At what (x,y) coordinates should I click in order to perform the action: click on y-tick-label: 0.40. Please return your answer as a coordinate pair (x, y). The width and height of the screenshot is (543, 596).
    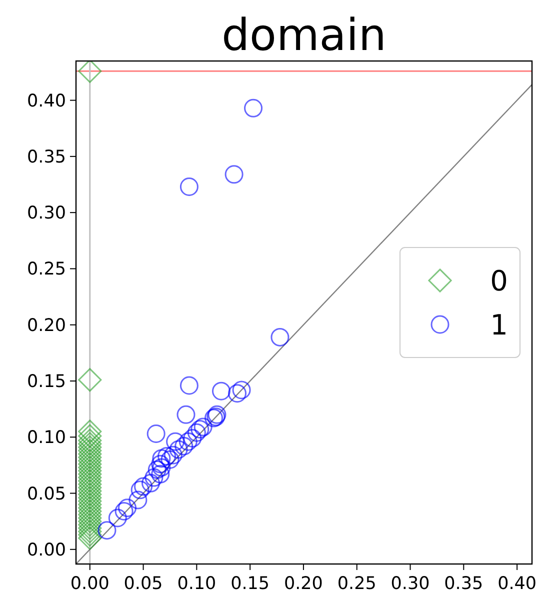
    Looking at the image, I should click on (46, 101).